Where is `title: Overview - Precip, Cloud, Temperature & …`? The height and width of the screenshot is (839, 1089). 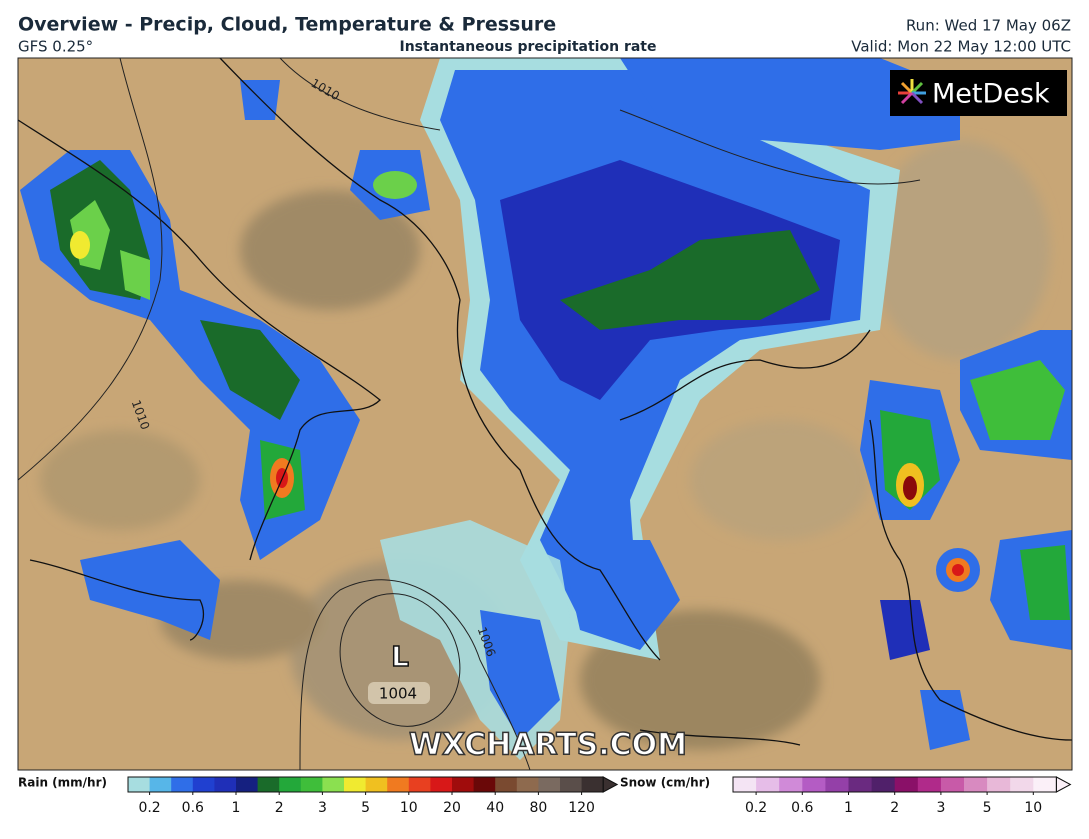
title: Overview - Precip, Cloud, Temperature & … is located at coordinates (287, 25).